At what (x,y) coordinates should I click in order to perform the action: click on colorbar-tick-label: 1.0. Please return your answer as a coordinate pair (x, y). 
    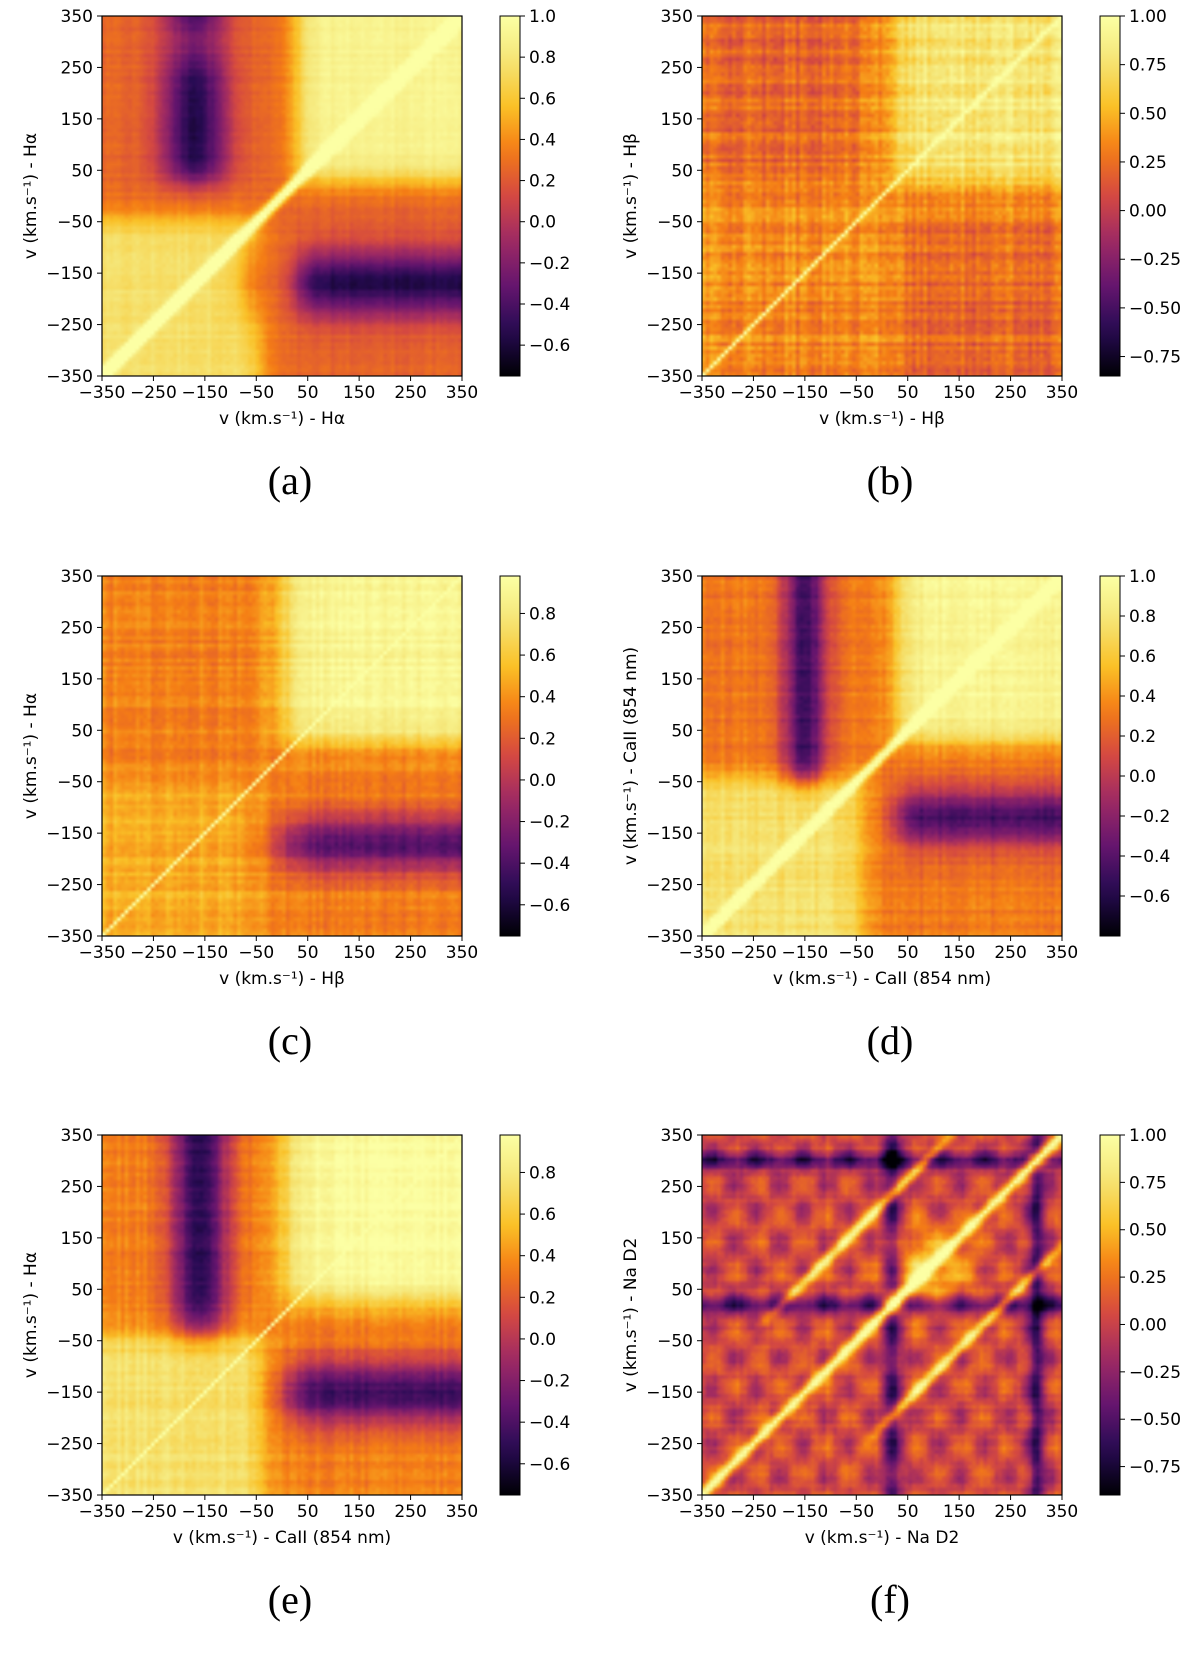
    Looking at the image, I should click on (1142, 577).